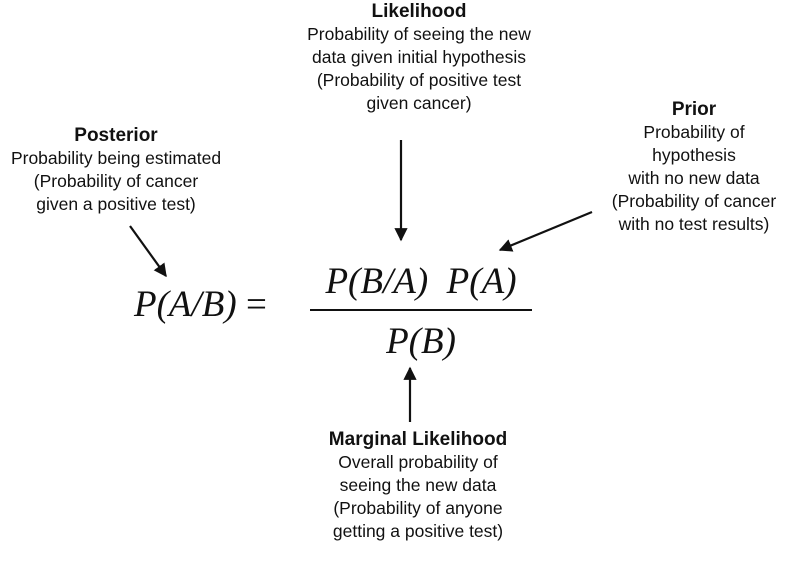 This screenshot has width=798, height=564. I want to click on posterior-title: Posterior, so click(116, 135).